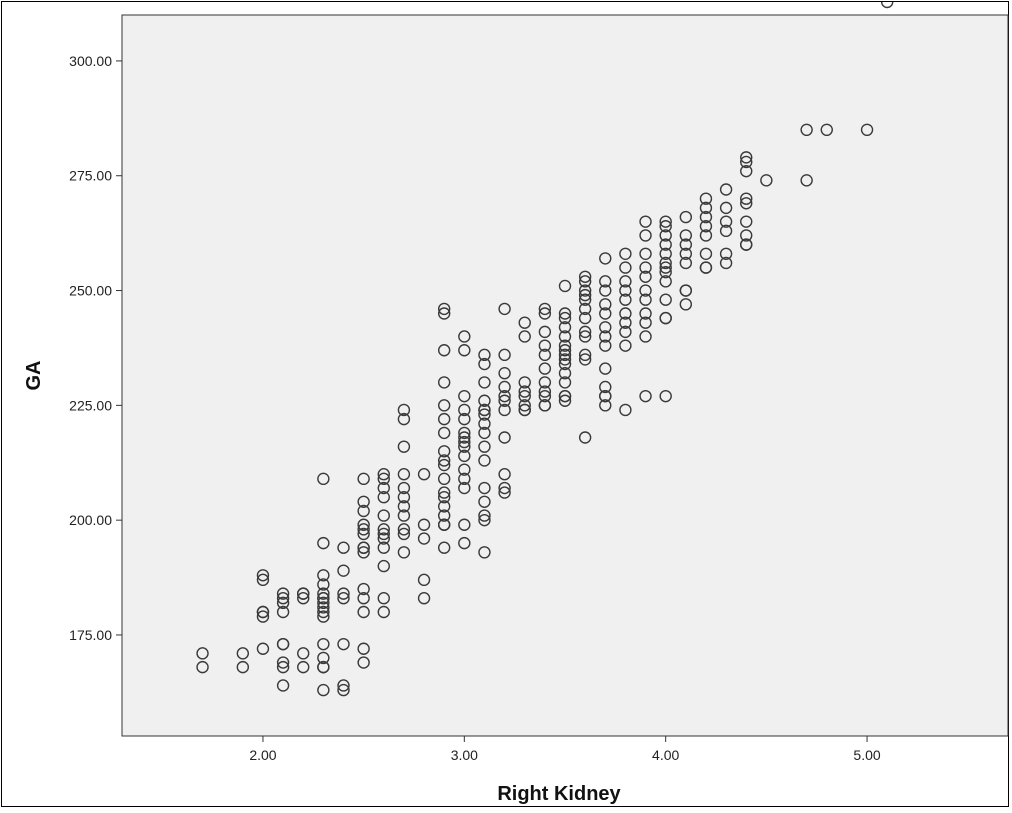  I want to click on y-tick-label: 225.00, so click(90, 405).